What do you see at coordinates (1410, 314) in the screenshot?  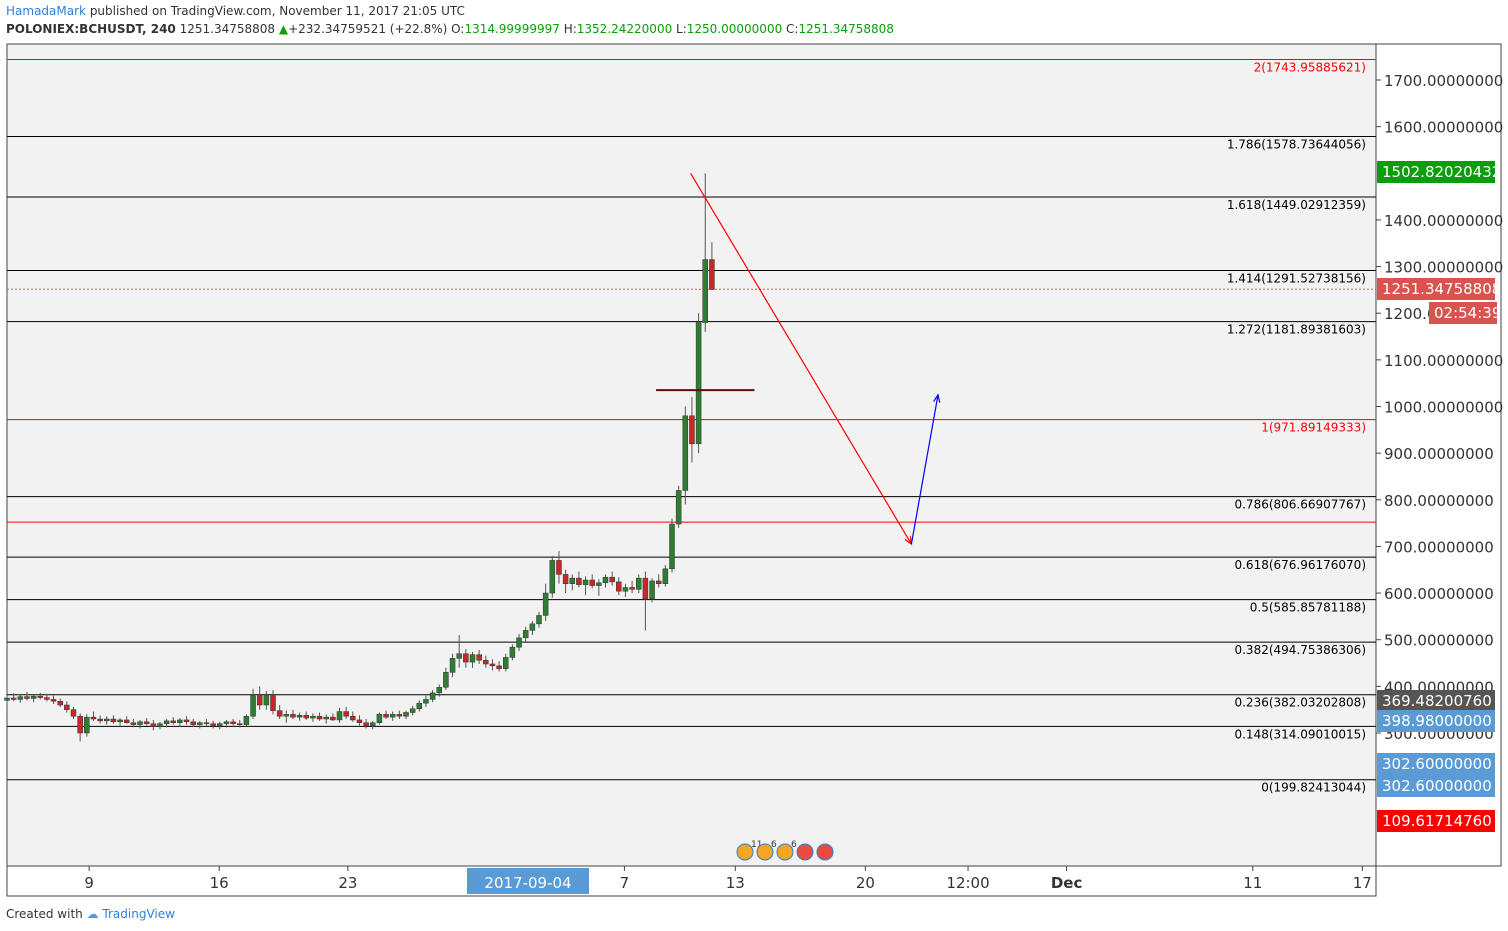 I see `y-tick-label: 1200.0` at bounding box center [1410, 314].